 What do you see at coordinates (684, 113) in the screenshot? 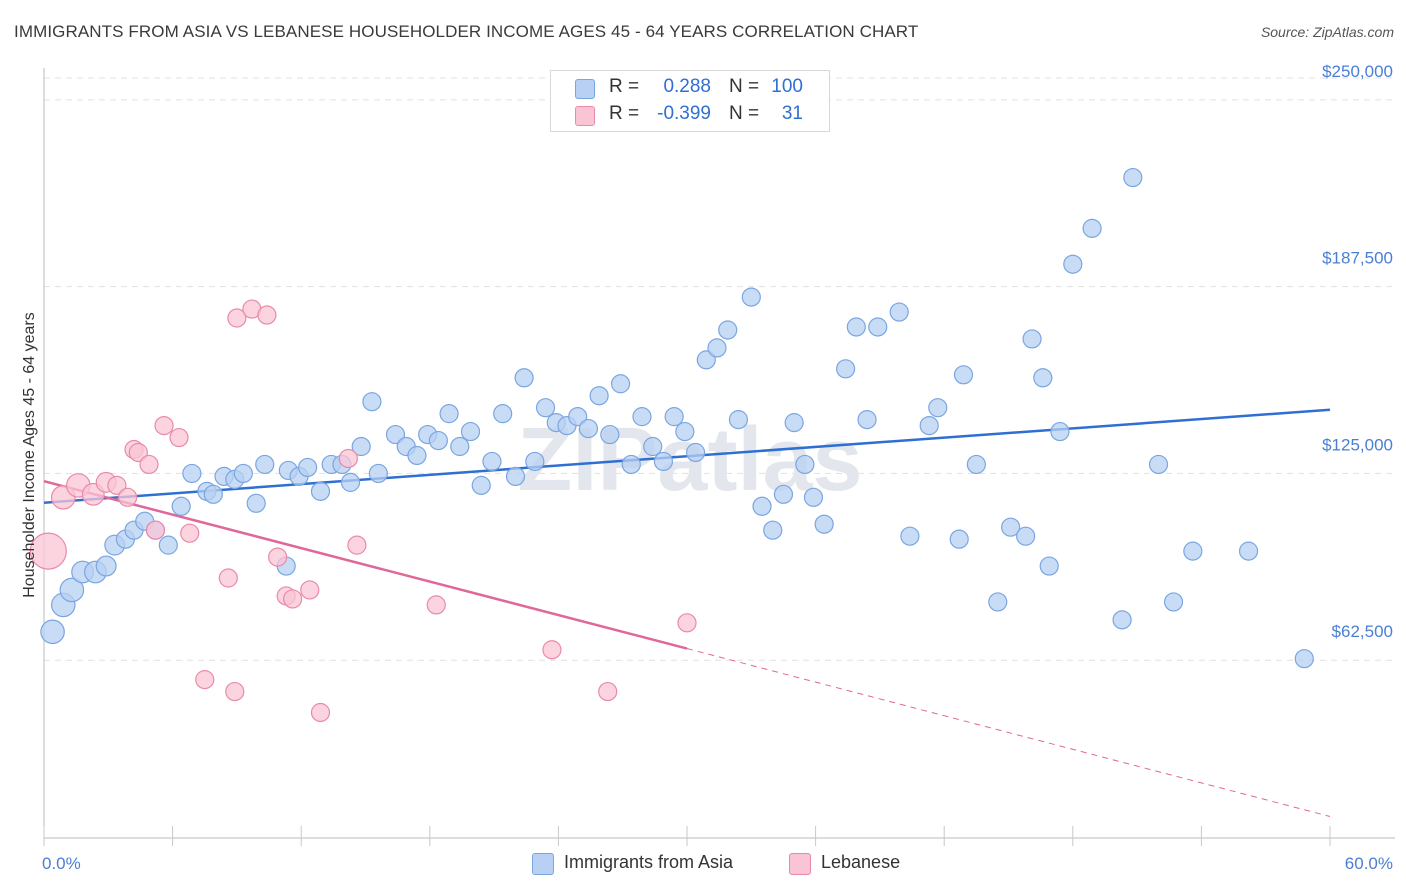
I see `legend-r-value-lebanese: -0.399` at bounding box center [684, 113].